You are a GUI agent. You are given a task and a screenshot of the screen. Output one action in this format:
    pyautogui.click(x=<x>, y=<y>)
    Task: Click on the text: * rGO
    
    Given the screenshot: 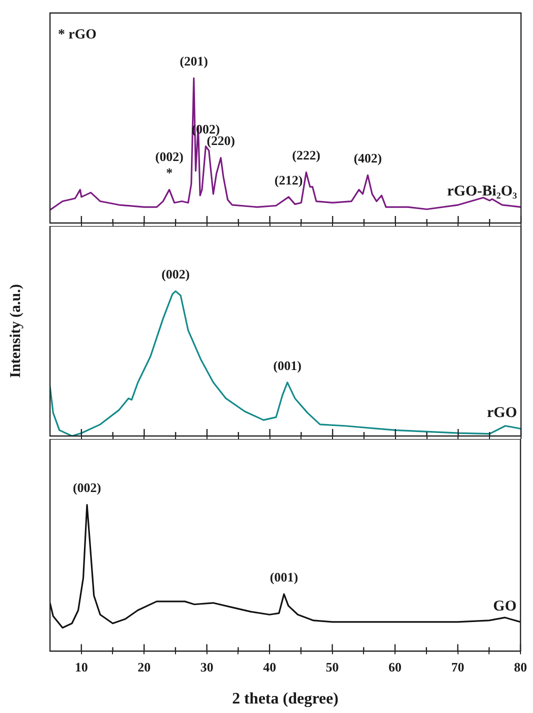 What is the action you would take?
    pyautogui.click(x=77, y=35)
    